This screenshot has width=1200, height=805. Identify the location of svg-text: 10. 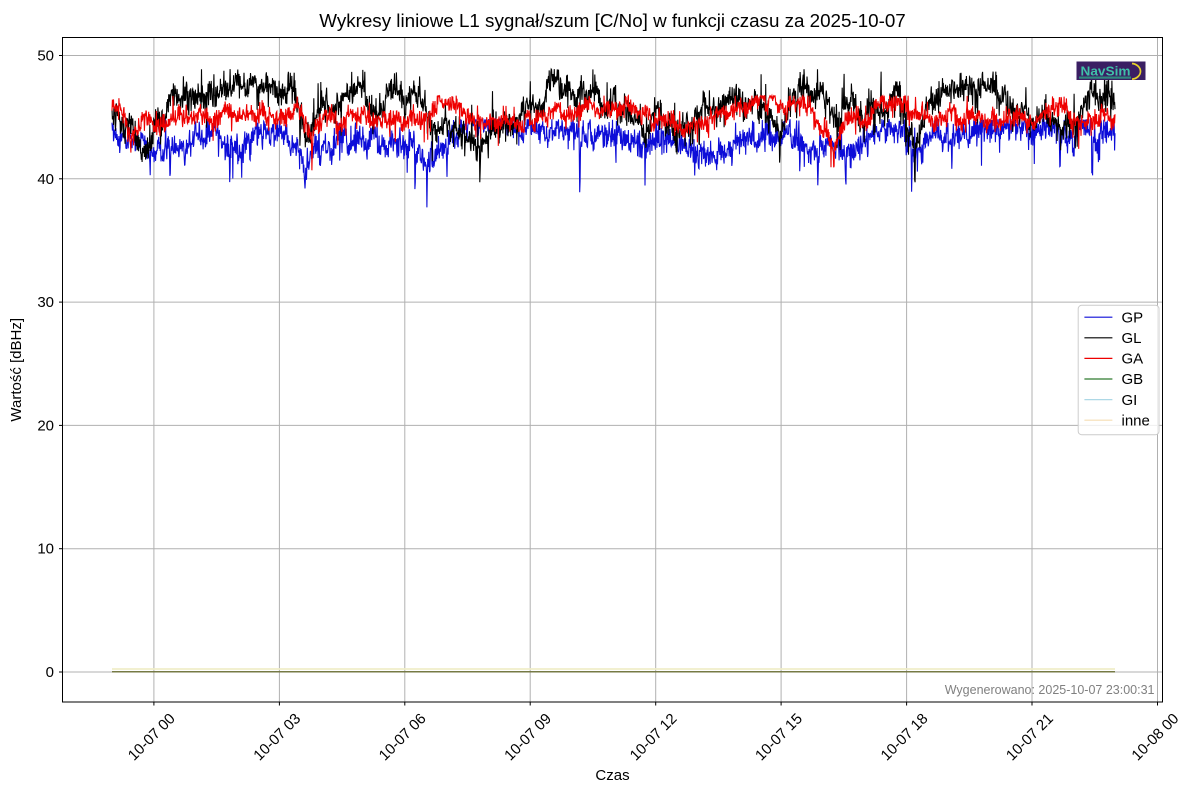
(45, 549).